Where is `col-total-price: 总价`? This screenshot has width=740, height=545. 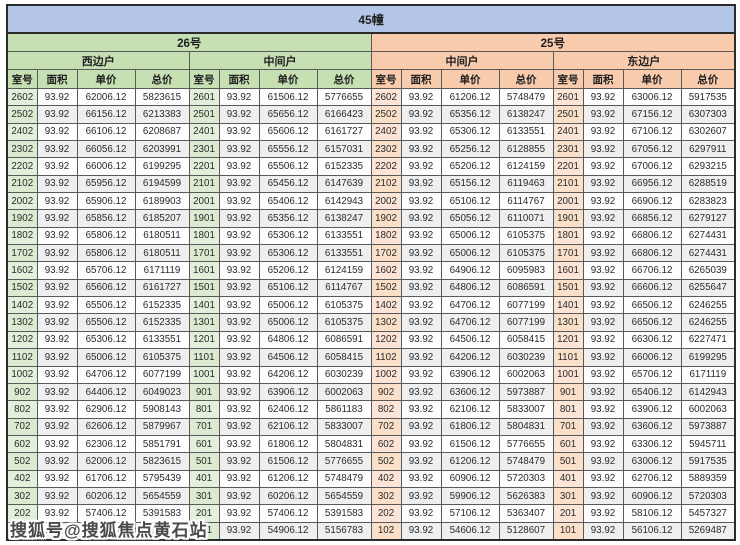
col-total-price: 总价 is located at coordinates (708, 79).